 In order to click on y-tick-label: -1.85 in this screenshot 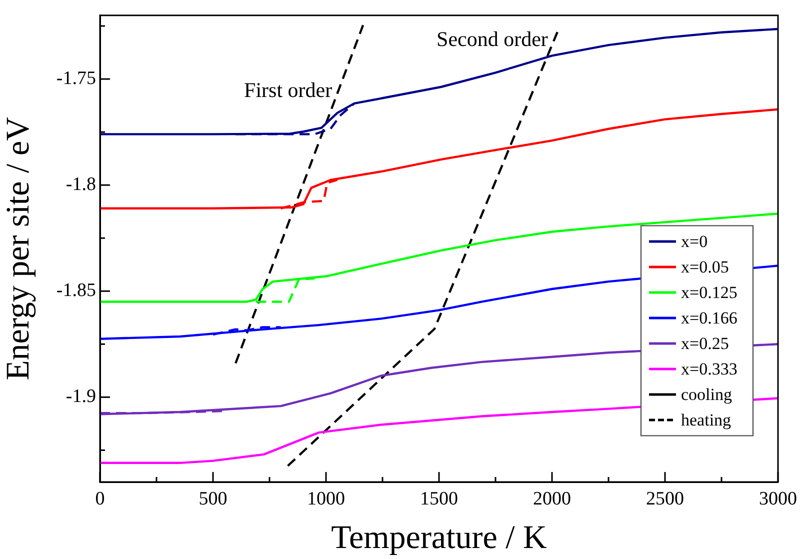, I will do `click(76, 291)`.